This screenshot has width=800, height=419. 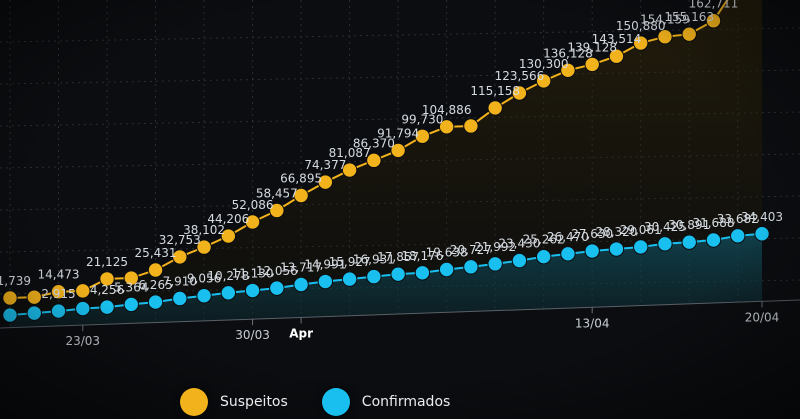 I want to click on legend-swatch-confirmados, so click(x=335, y=402).